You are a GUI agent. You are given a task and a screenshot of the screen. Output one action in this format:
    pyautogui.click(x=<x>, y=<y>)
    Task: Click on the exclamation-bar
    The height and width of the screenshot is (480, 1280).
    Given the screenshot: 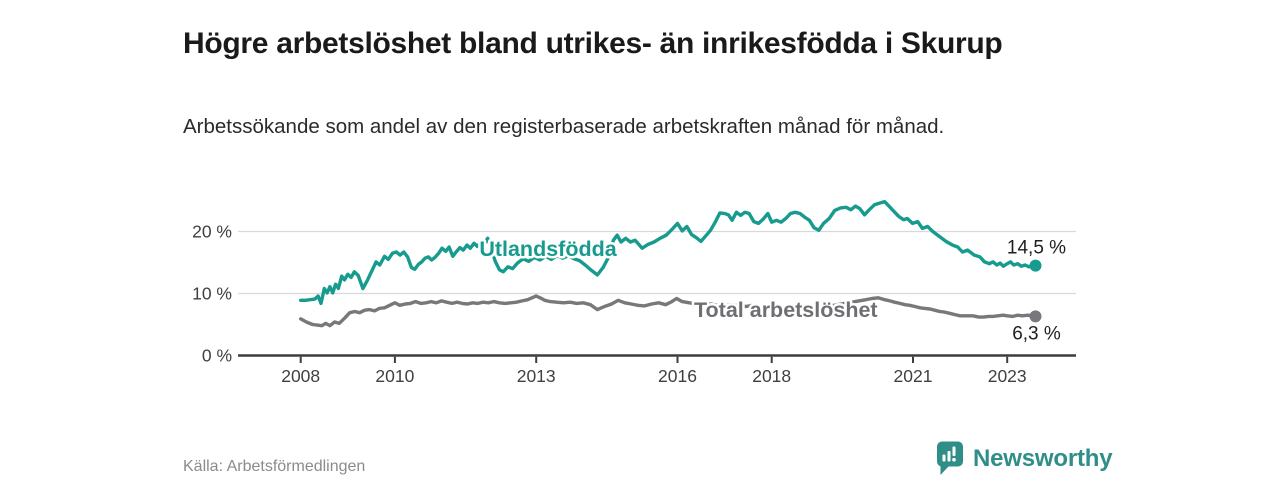 What is the action you would take?
    pyautogui.click(x=954, y=451)
    